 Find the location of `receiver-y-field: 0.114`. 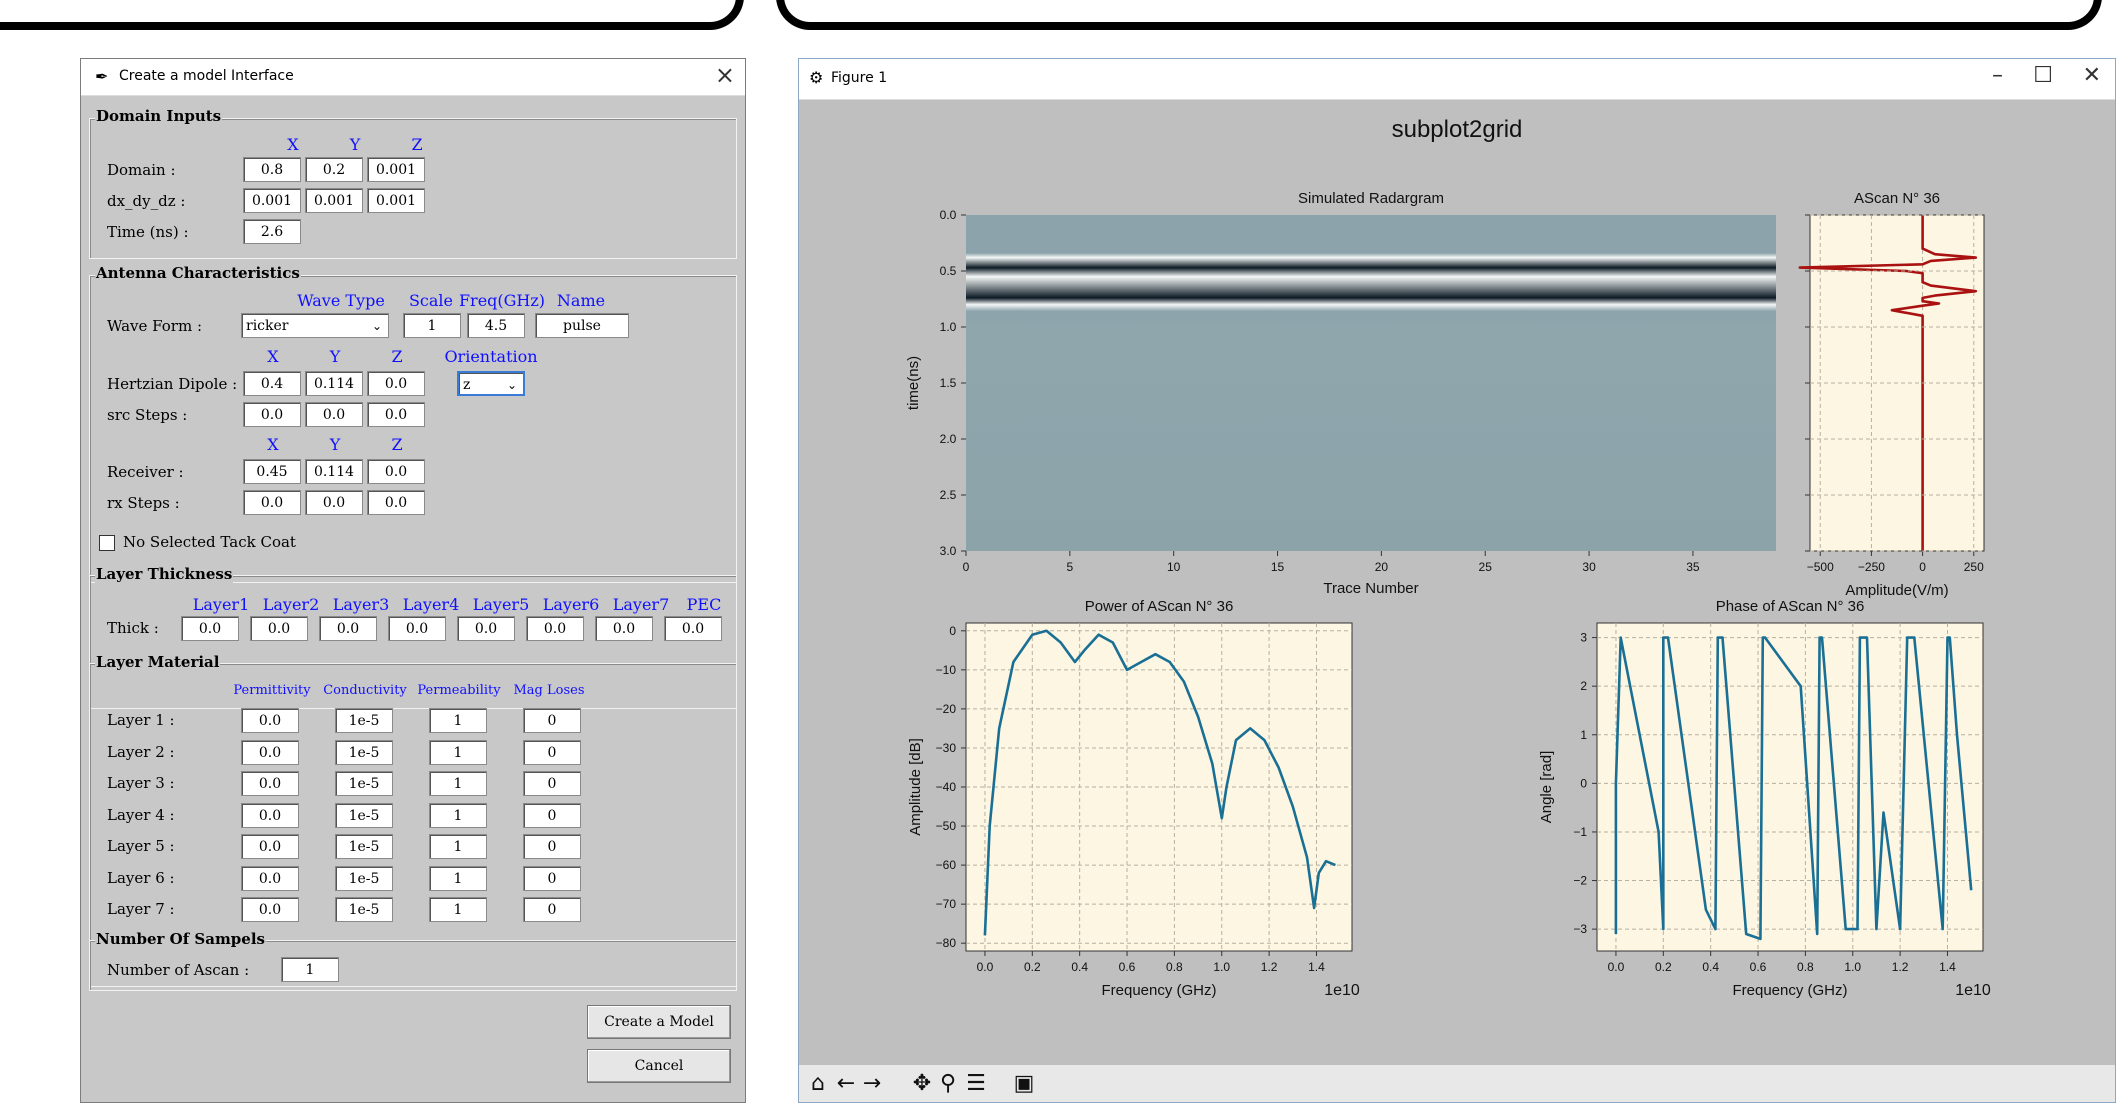

receiver-y-field: 0.114 is located at coordinates (334, 471).